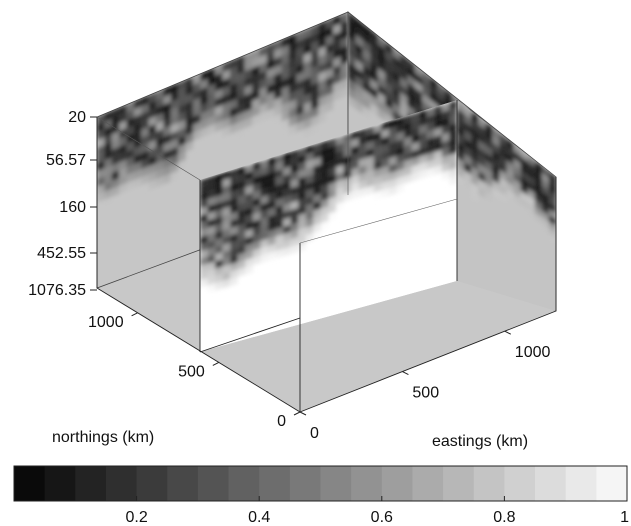 The image size is (631, 526). Describe the element at coordinates (480, 441) in the screenshot. I see `eastings-axis-label: eastings (km)` at that location.